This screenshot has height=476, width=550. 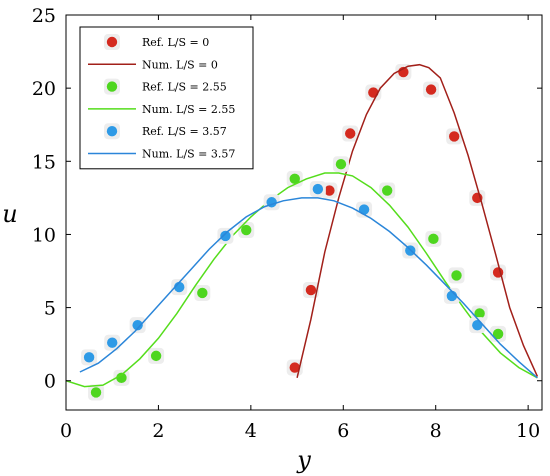 I want to click on x-tick-label: 8, so click(x=436, y=431).